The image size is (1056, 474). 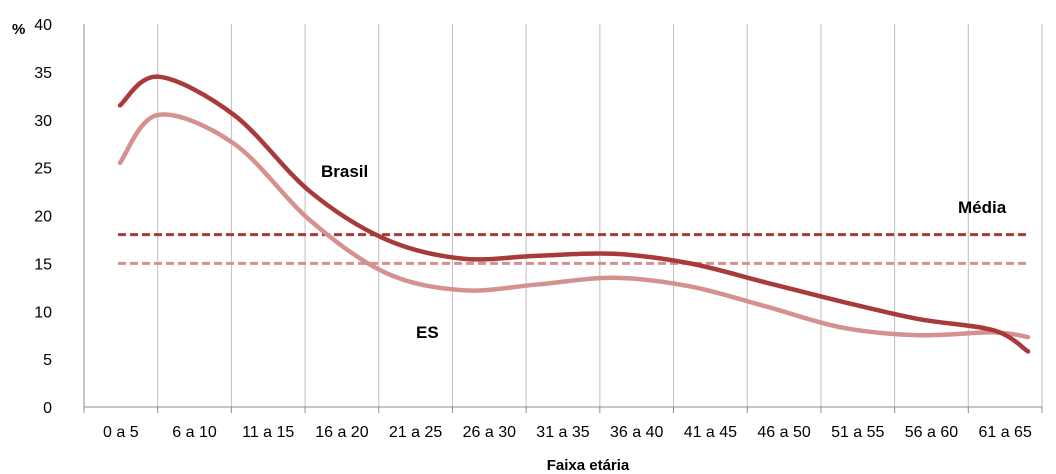 I want to click on x-tick-label: 41 a 45, so click(x=710, y=432).